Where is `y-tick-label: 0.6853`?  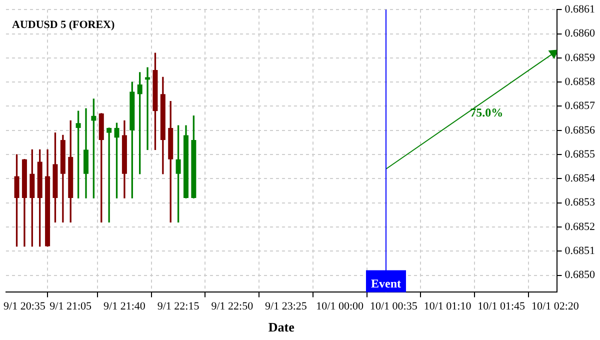
y-tick-label: 0.6853 is located at coordinates (580, 202).